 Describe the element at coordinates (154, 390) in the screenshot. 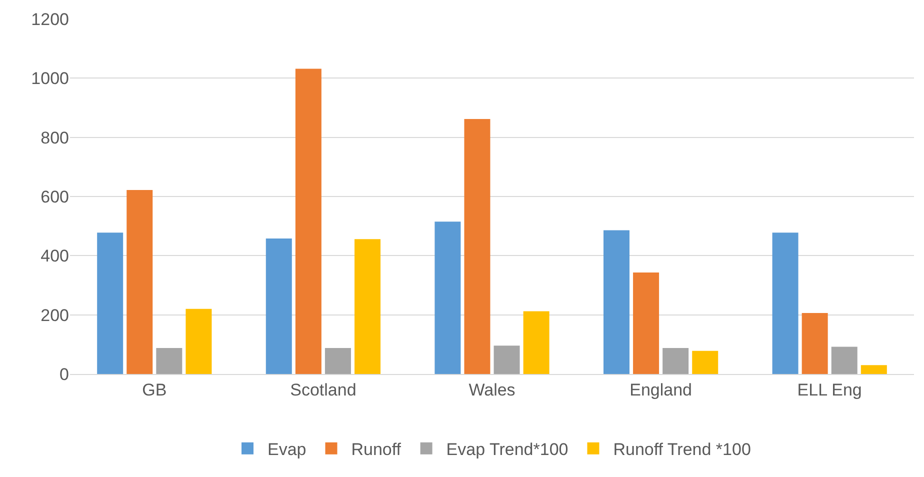

I see `x-tick-label: GB` at that location.